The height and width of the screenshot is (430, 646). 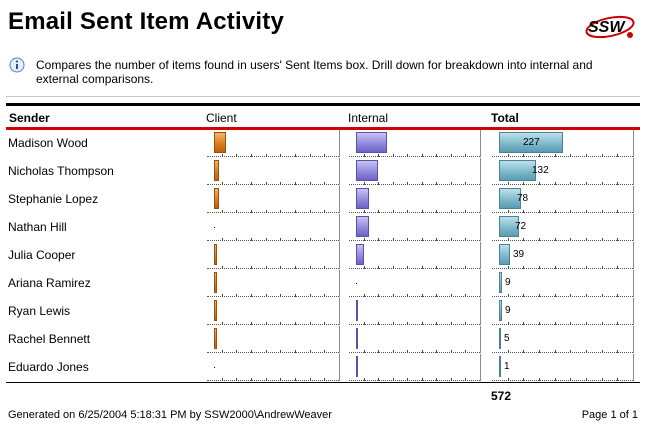 I want to click on table-row: Rachel Bennett 5, so click(x=323, y=340).